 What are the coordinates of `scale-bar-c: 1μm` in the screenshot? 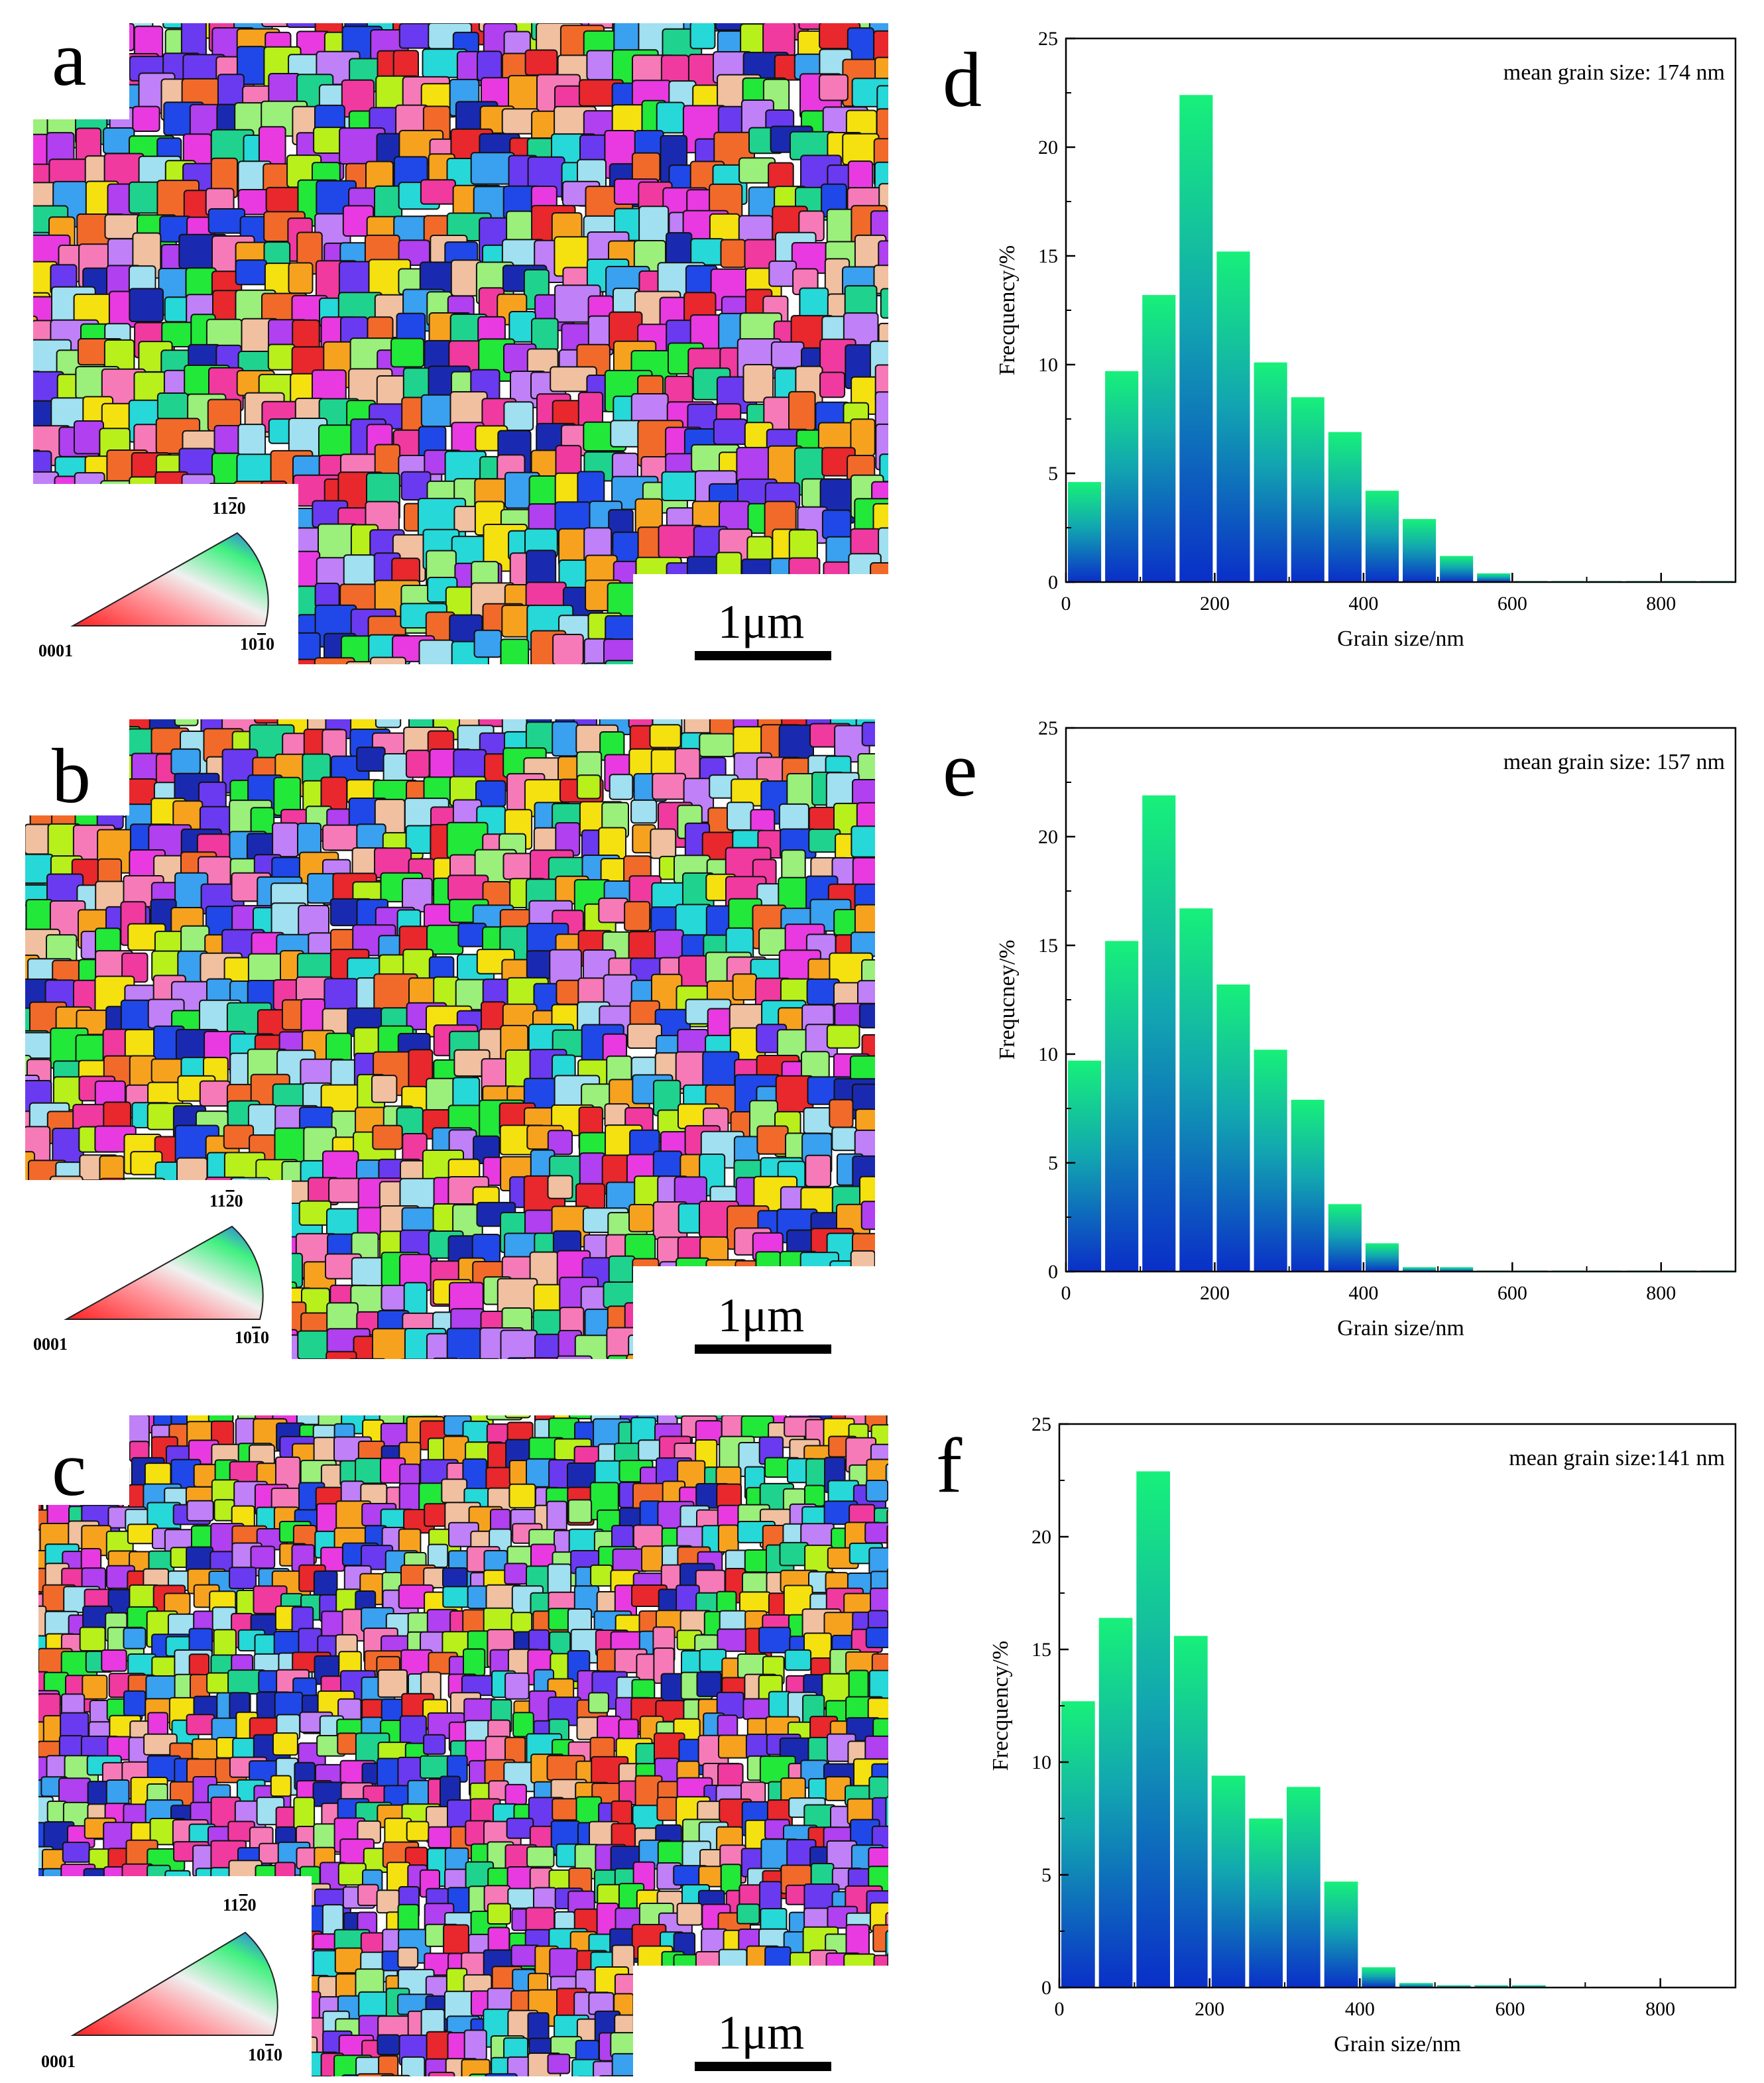 It's located at (763, 2038).